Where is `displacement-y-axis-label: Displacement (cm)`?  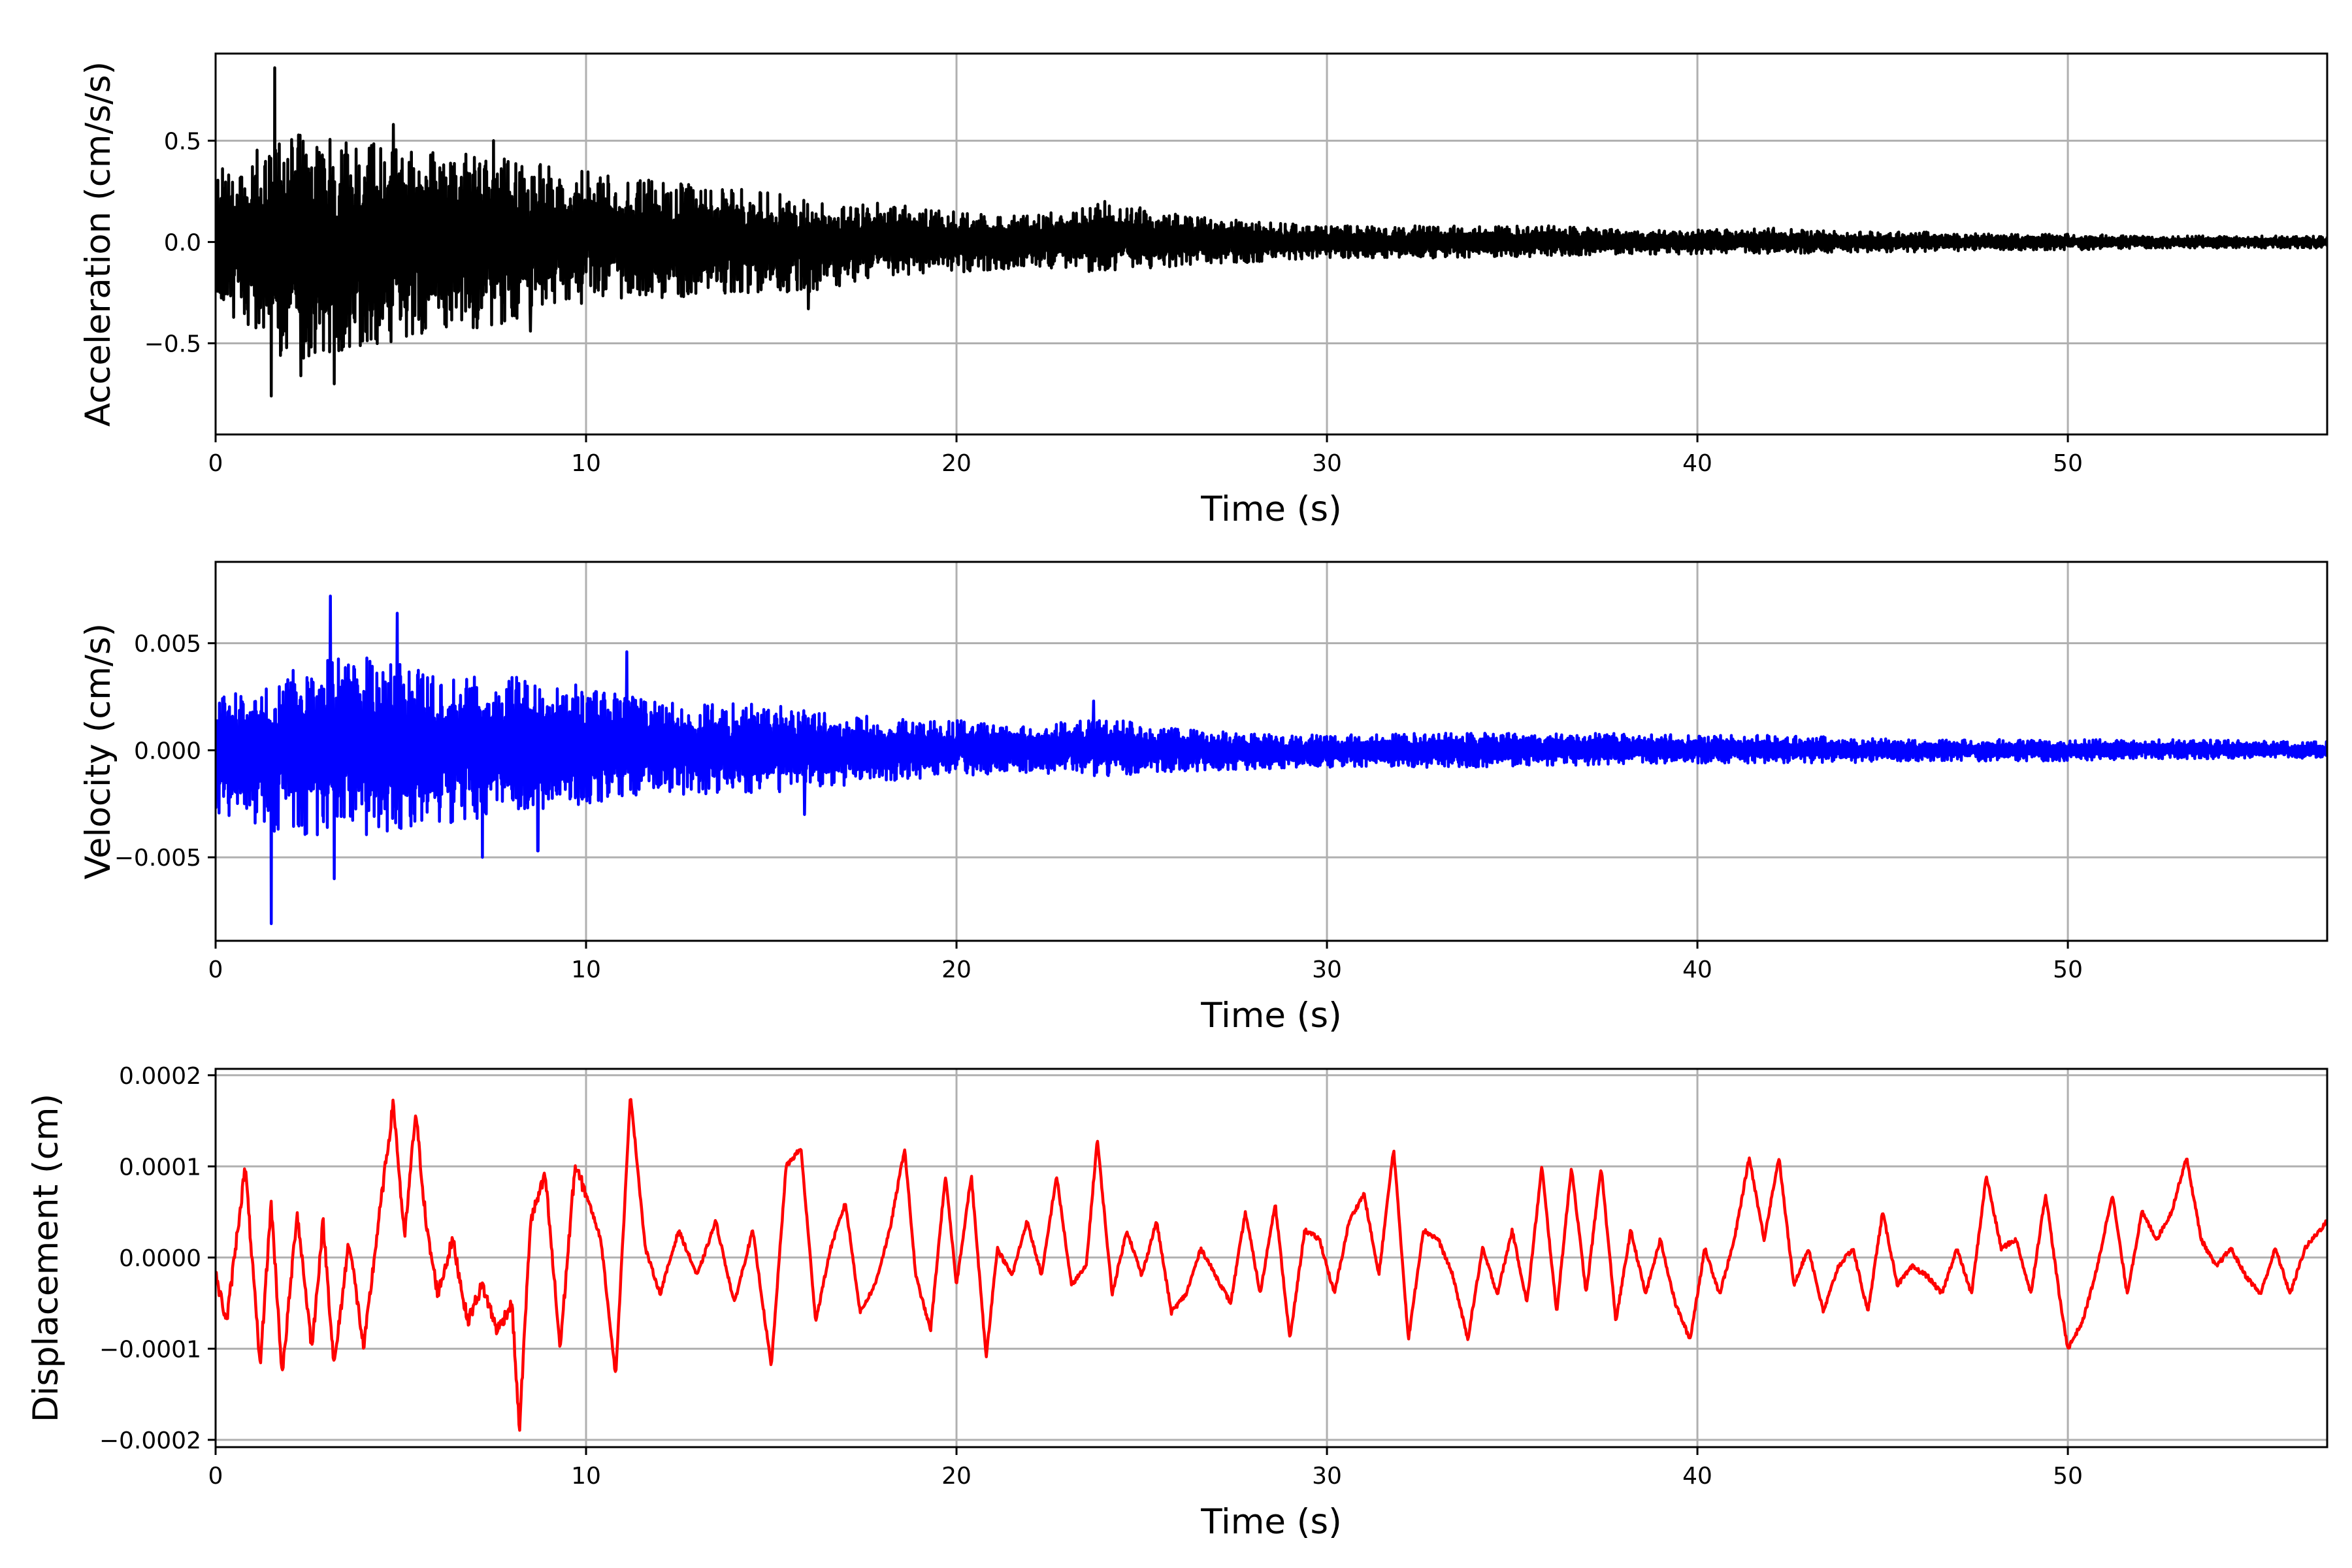
displacement-y-axis-label: Displacement (cm) is located at coordinates (46, 1258).